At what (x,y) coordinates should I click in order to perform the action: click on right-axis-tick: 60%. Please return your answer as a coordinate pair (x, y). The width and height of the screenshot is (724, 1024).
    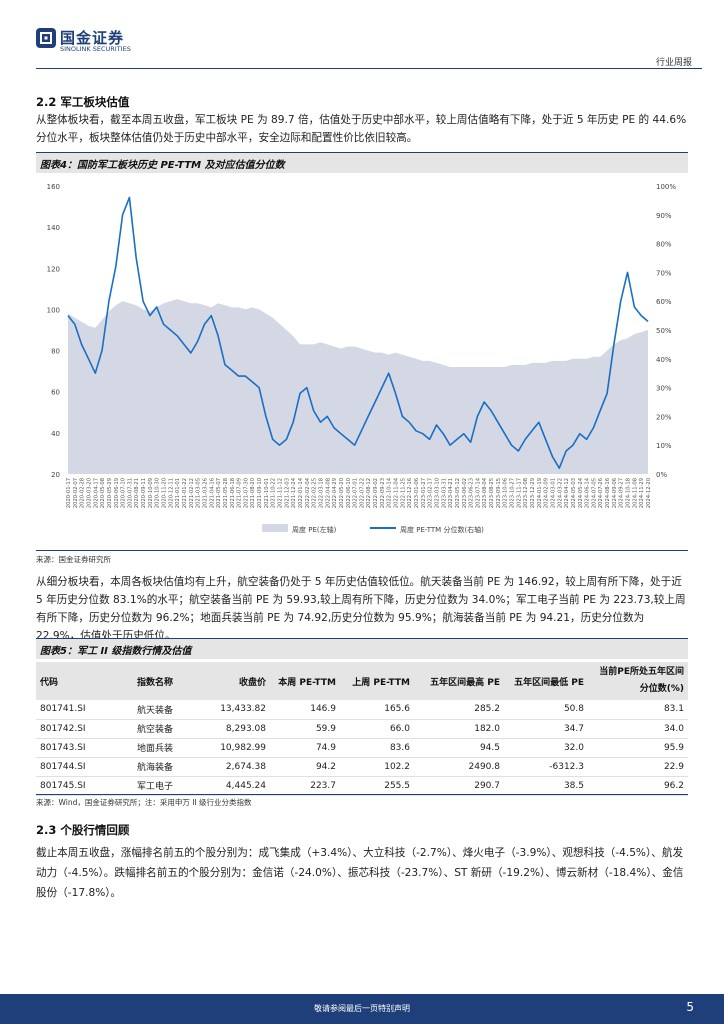
    Looking at the image, I should click on (664, 302).